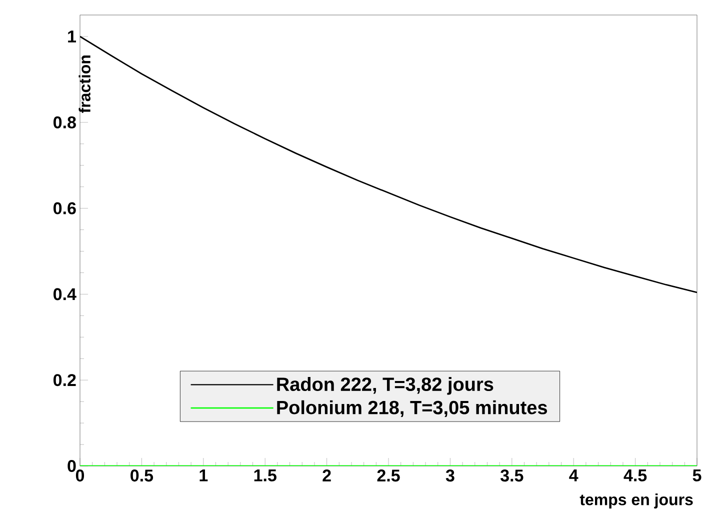 The image size is (726, 512). What do you see at coordinates (450, 476) in the screenshot?
I see `x-tick-label: 3` at bounding box center [450, 476].